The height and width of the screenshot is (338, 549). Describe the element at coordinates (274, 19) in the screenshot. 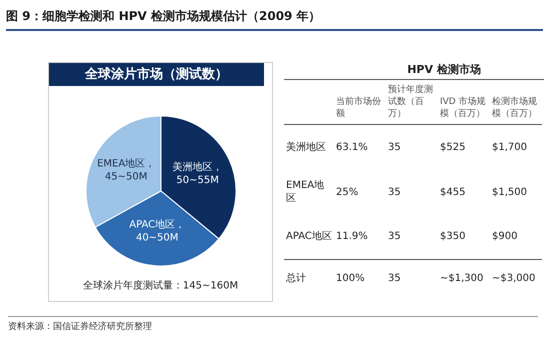

I see `chart-title: 图 9：细胞学检测和 HPV 检测市场规模估计（2009 年）` at that location.